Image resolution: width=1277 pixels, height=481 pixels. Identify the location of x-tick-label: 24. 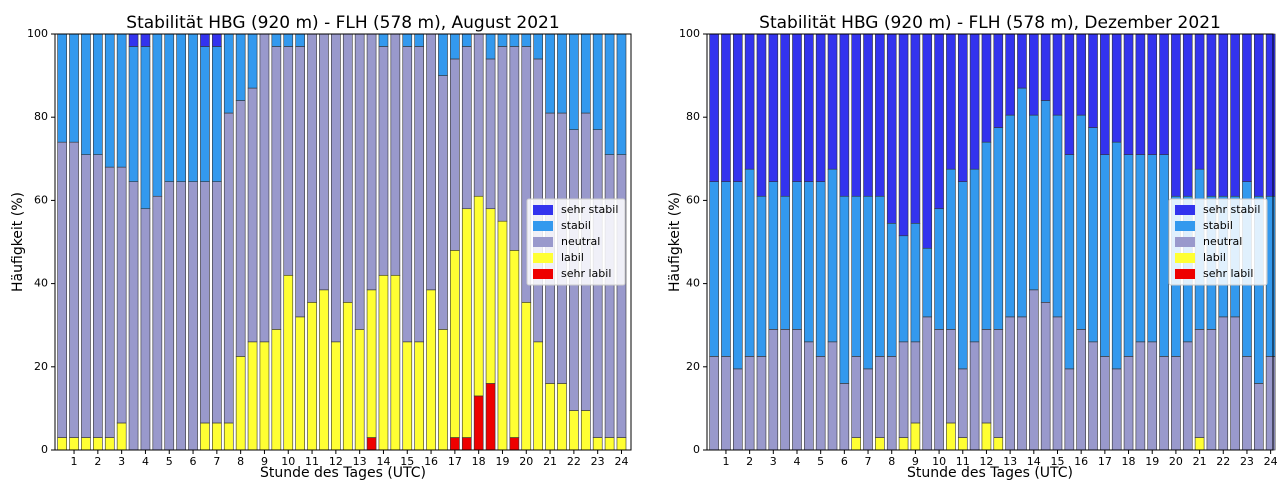
(621, 461).